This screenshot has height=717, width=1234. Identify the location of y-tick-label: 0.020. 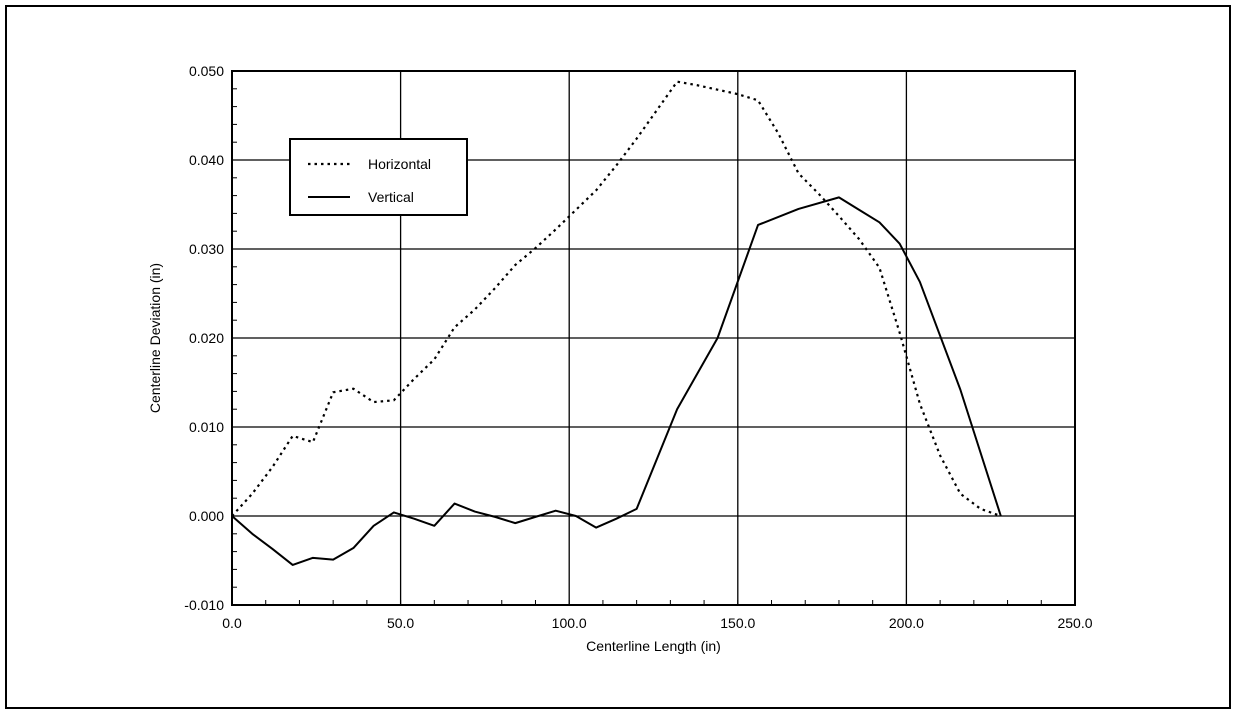
(206, 338).